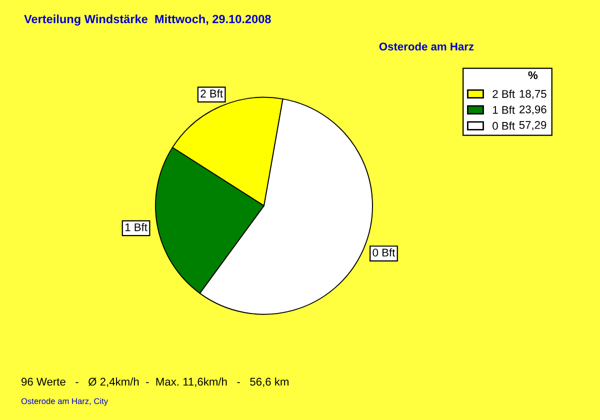  Describe the element at coordinates (503, 94) in the screenshot. I see `legend-label: 2 Bft` at that location.